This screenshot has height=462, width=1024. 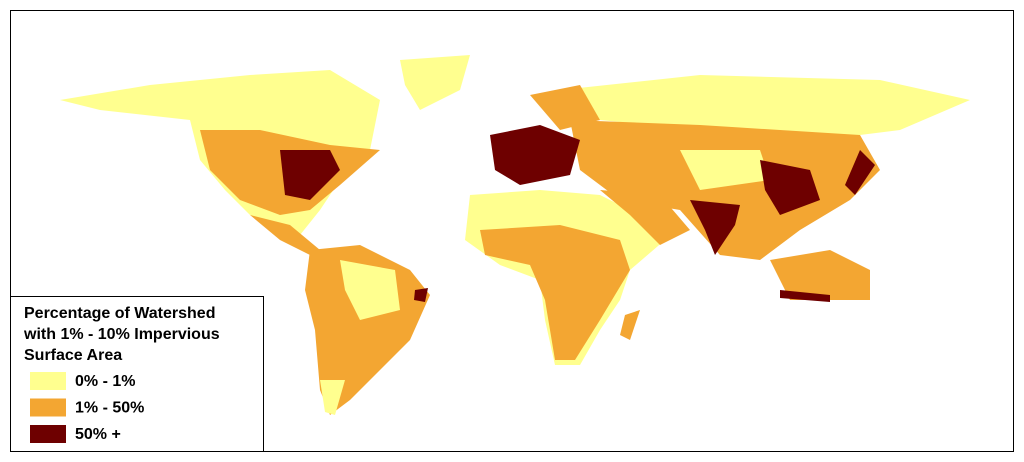 I want to click on legend-title: with 1% - 10% Impervious, so click(x=121, y=334).